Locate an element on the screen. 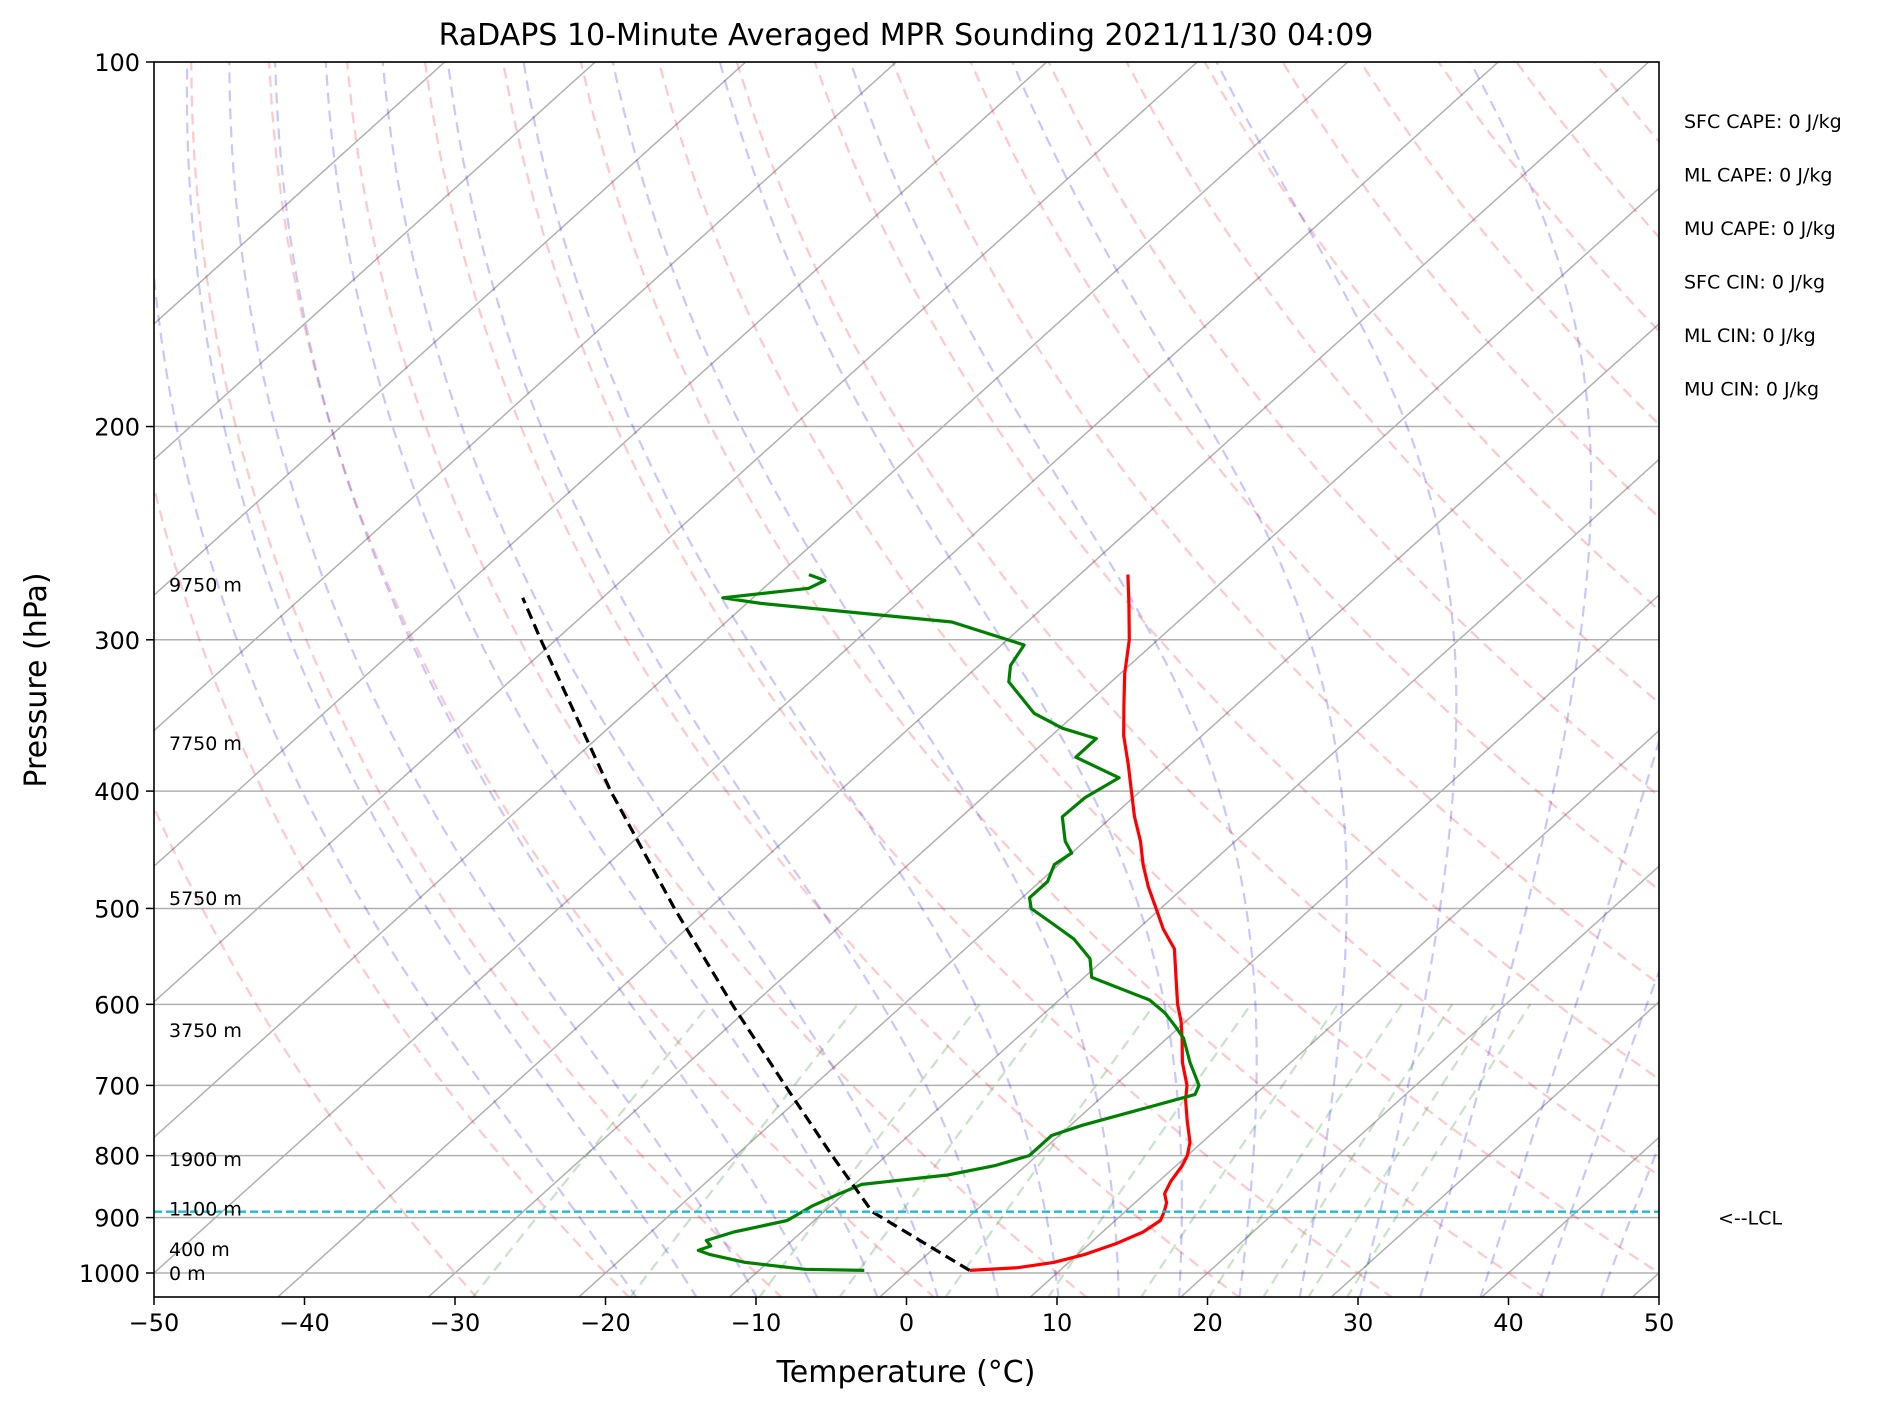 Image resolution: width=1882 pixels, height=1406 pixels. dewpoint-profile is located at coordinates (948, 922).